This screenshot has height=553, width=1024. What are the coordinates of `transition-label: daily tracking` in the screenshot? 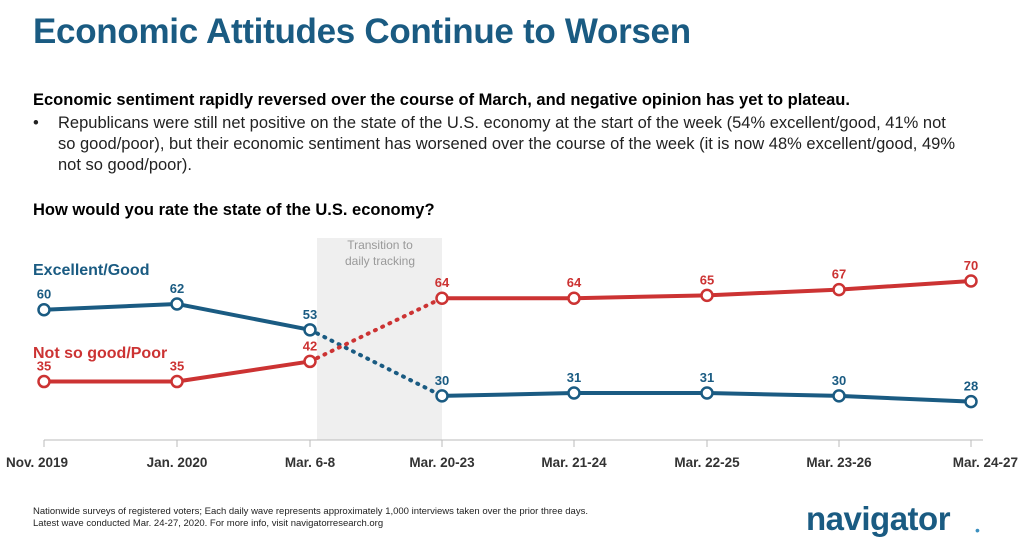 It's located at (380, 261).